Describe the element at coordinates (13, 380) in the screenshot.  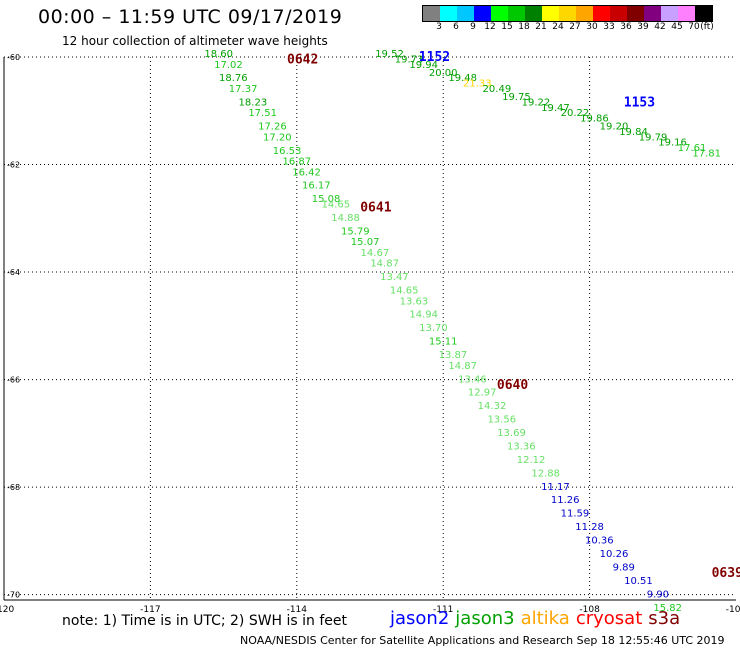
I see `lat-tick-label: -66` at that location.